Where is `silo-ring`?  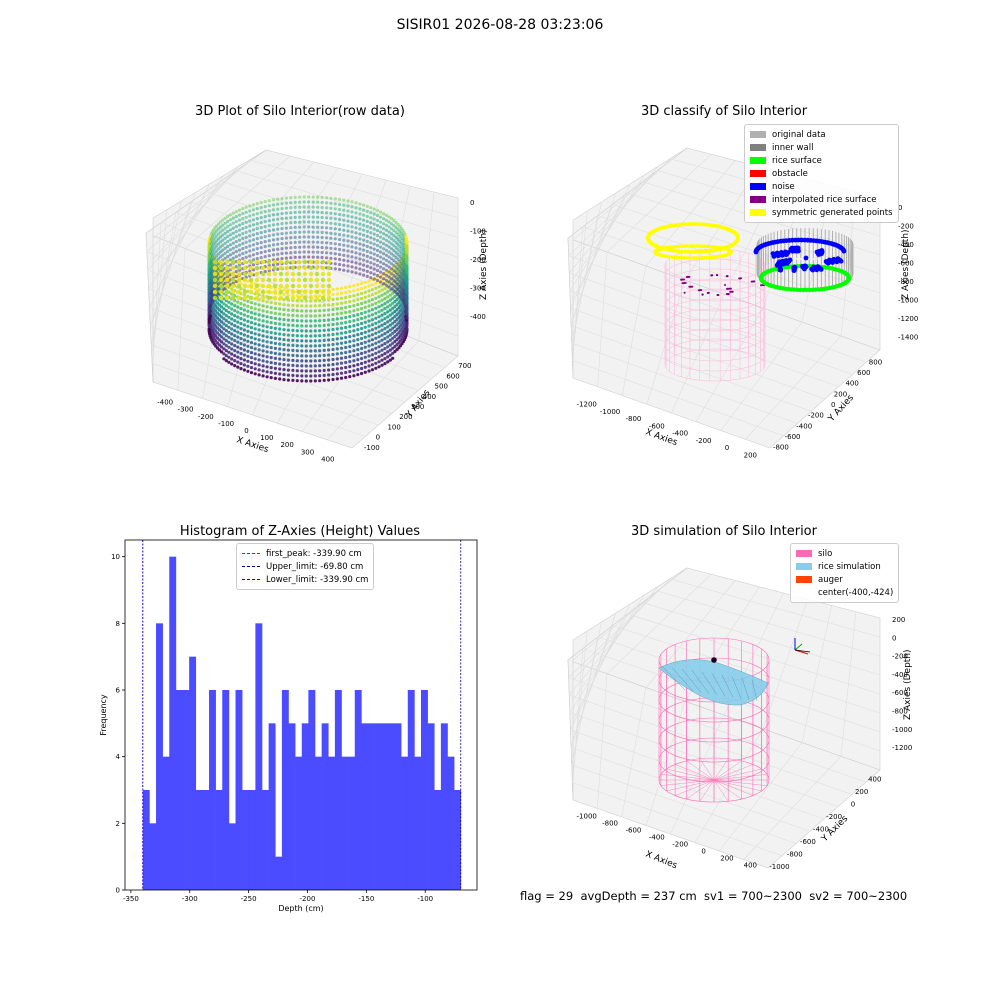 silo-ring is located at coordinates (715, 335).